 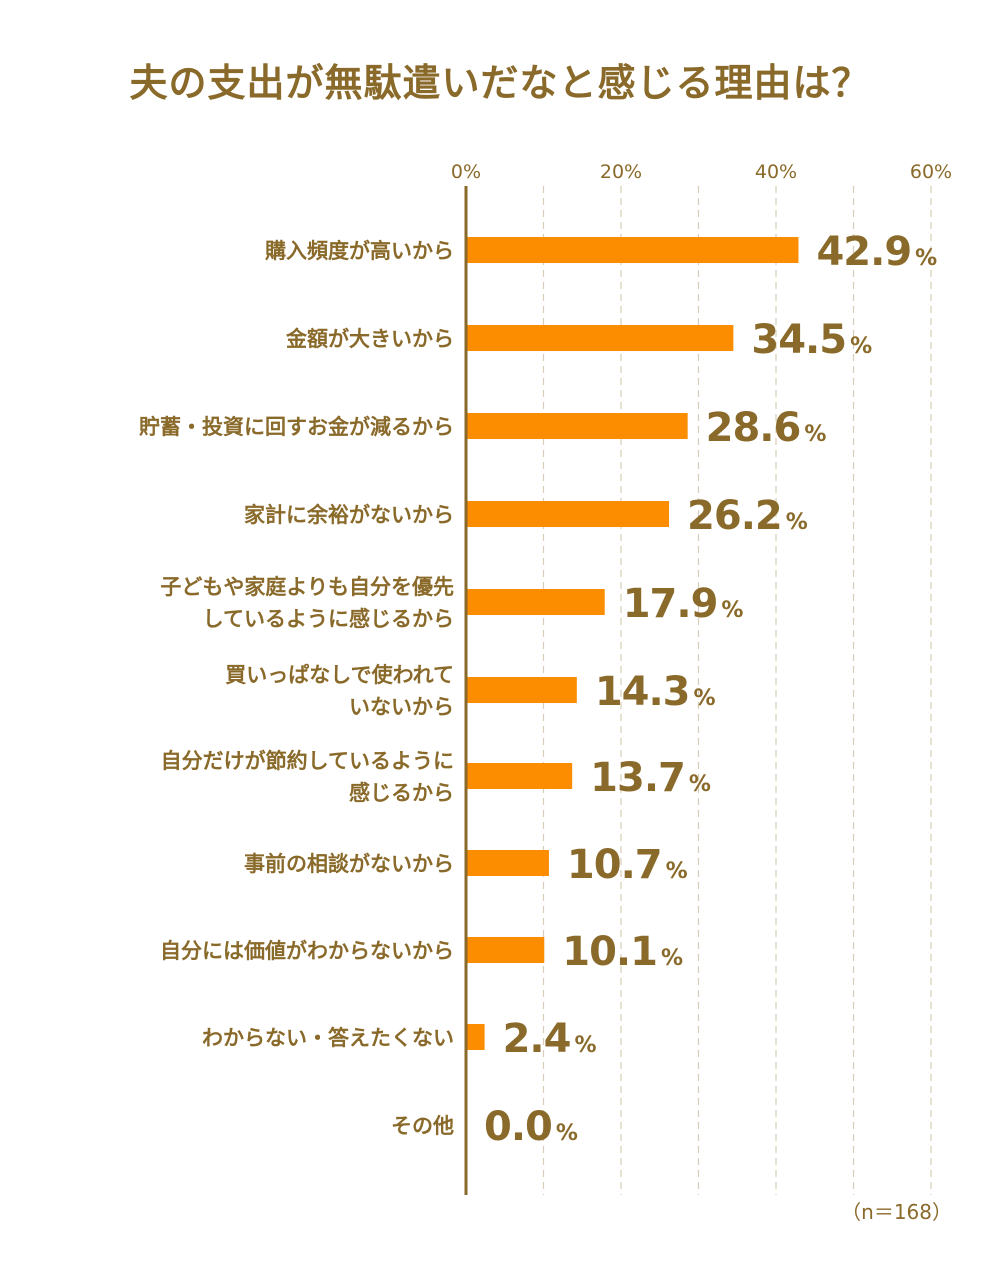 What do you see at coordinates (369, 339) in the screenshot?
I see `category-label: 金額が大きいから` at bounding box center [369, 339].